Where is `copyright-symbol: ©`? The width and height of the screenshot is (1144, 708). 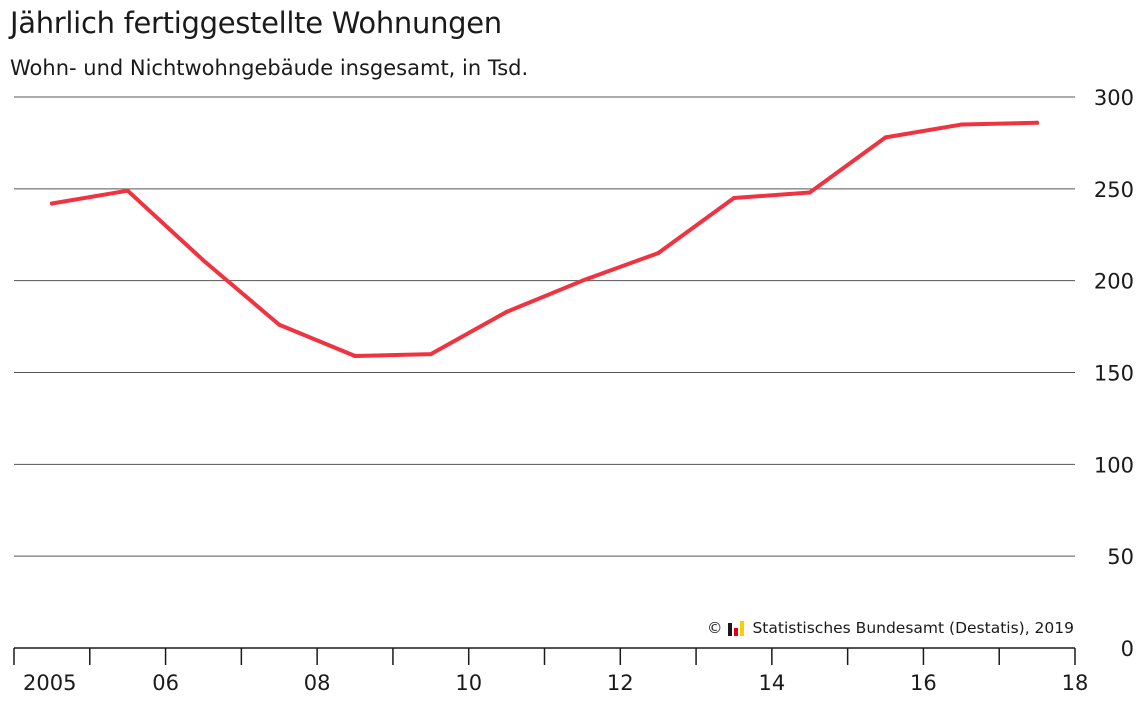
copyright-symbol: © is located at coordinates (714, 628).